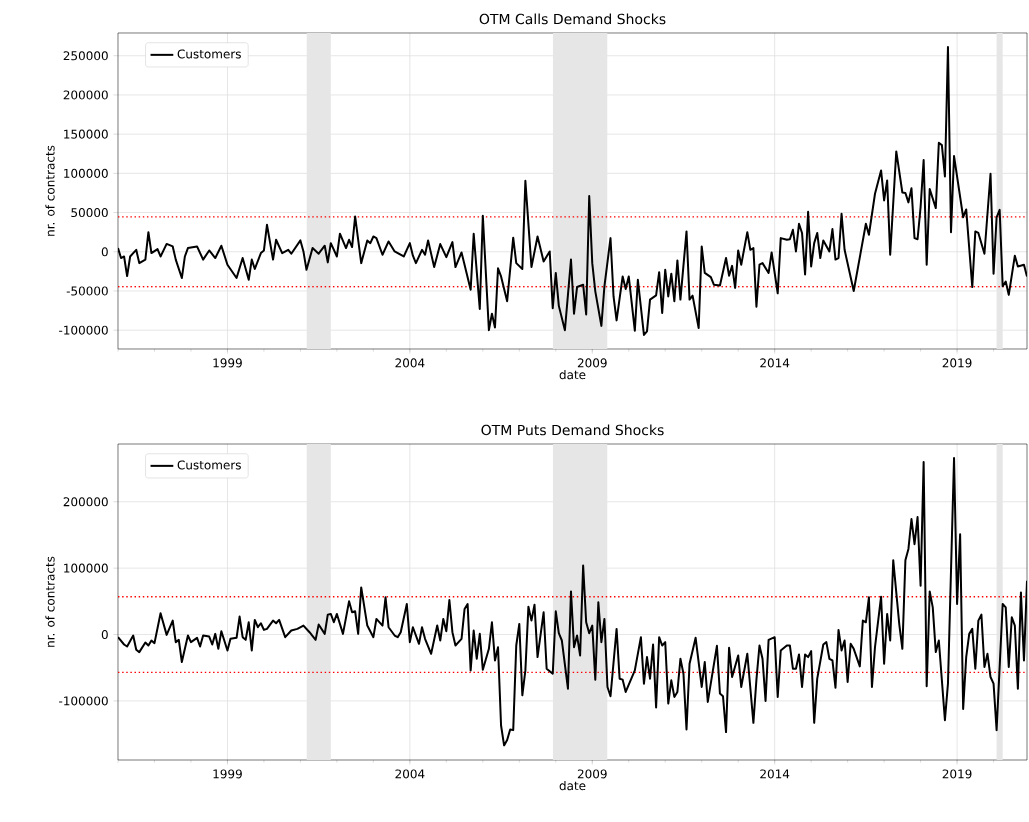  I want to click on chart-title: OTM Puts Demand Shocks, so click(572, 430).